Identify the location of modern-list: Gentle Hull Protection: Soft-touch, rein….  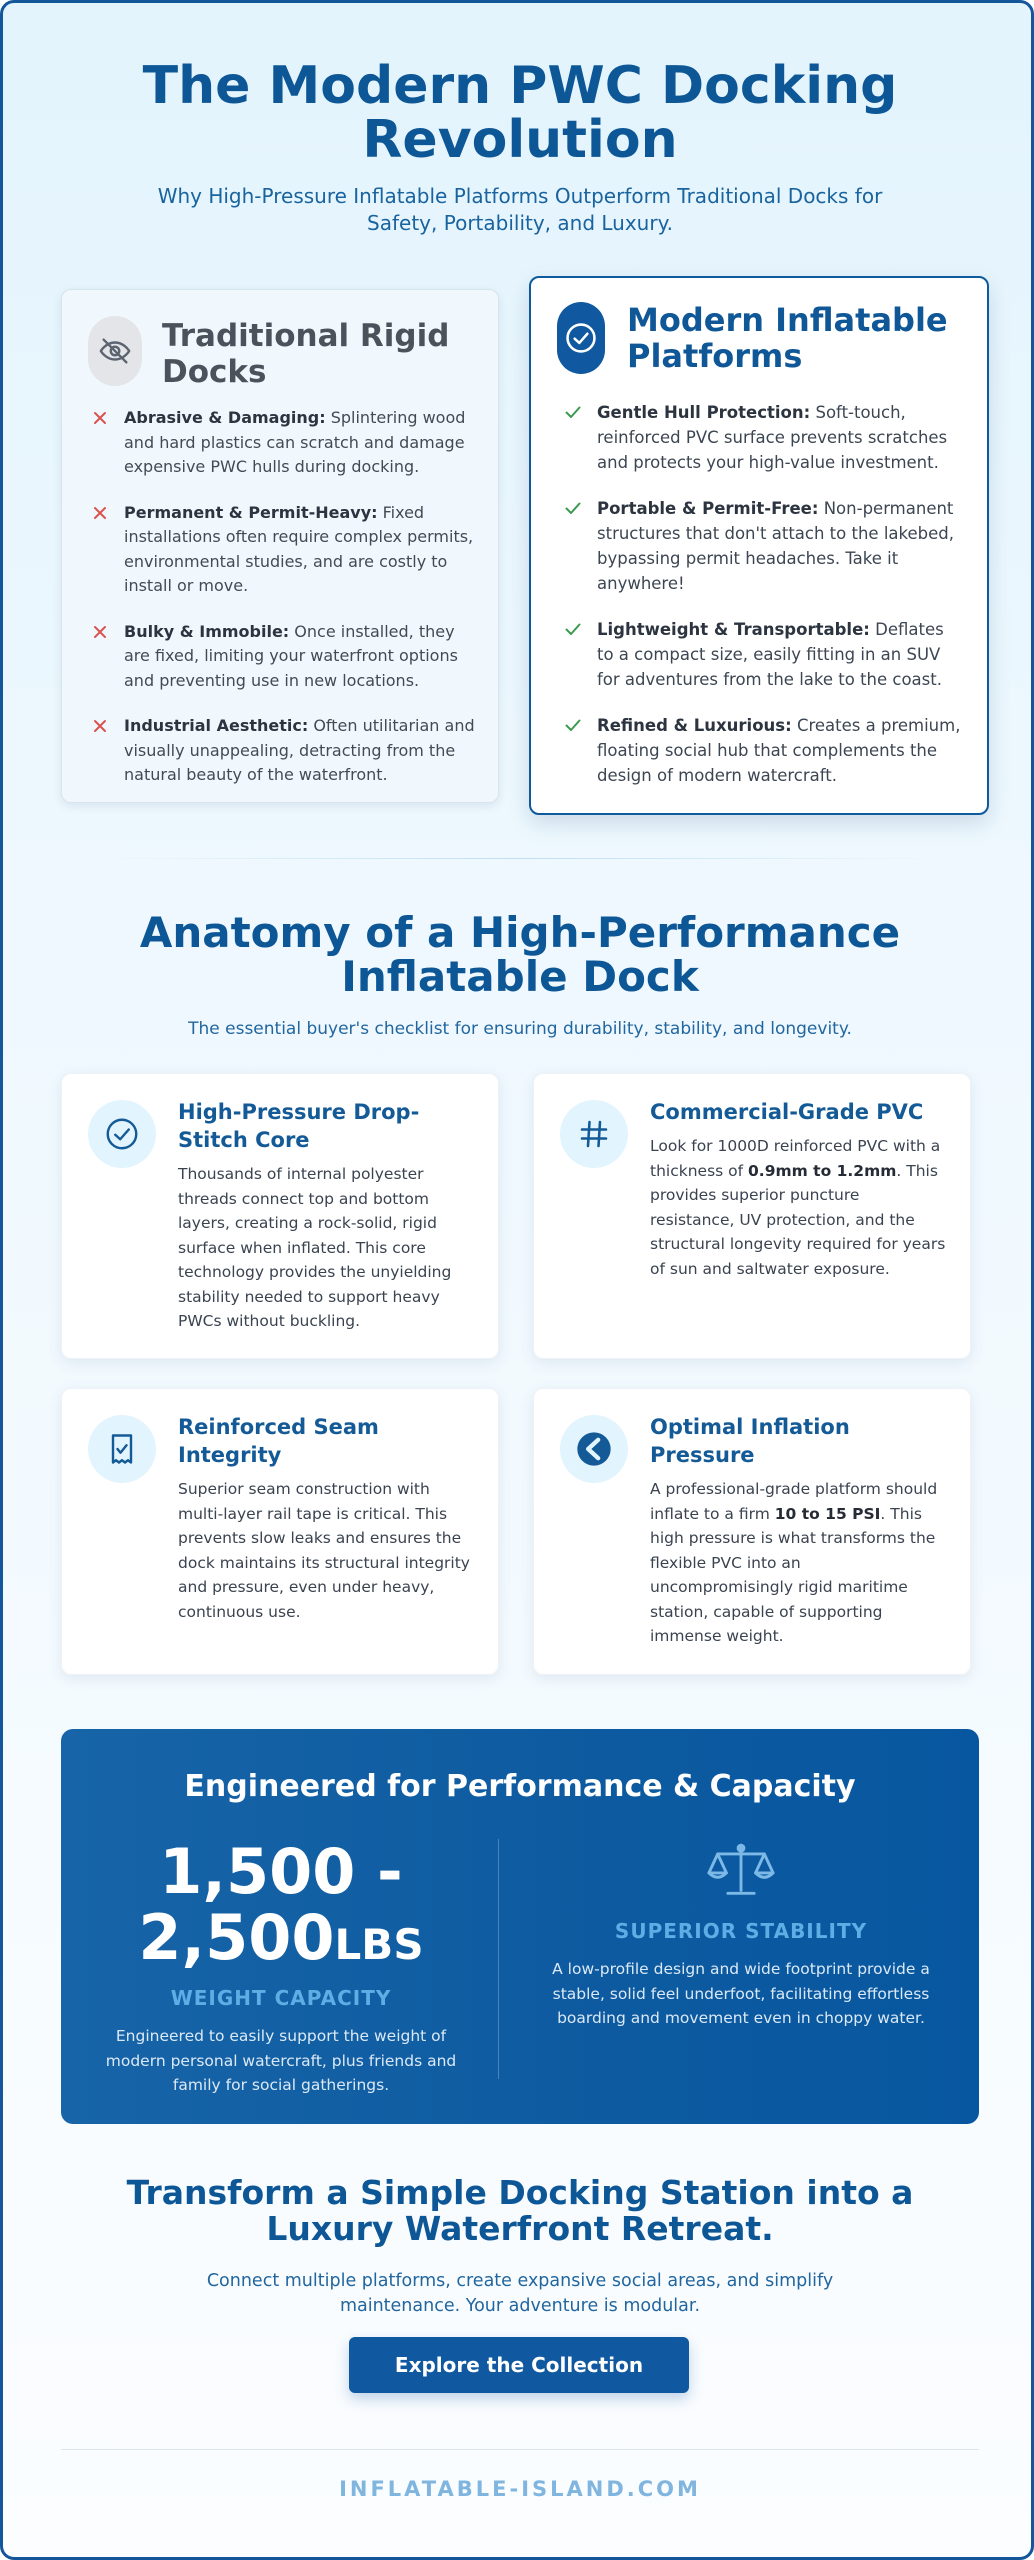
(763, 604).